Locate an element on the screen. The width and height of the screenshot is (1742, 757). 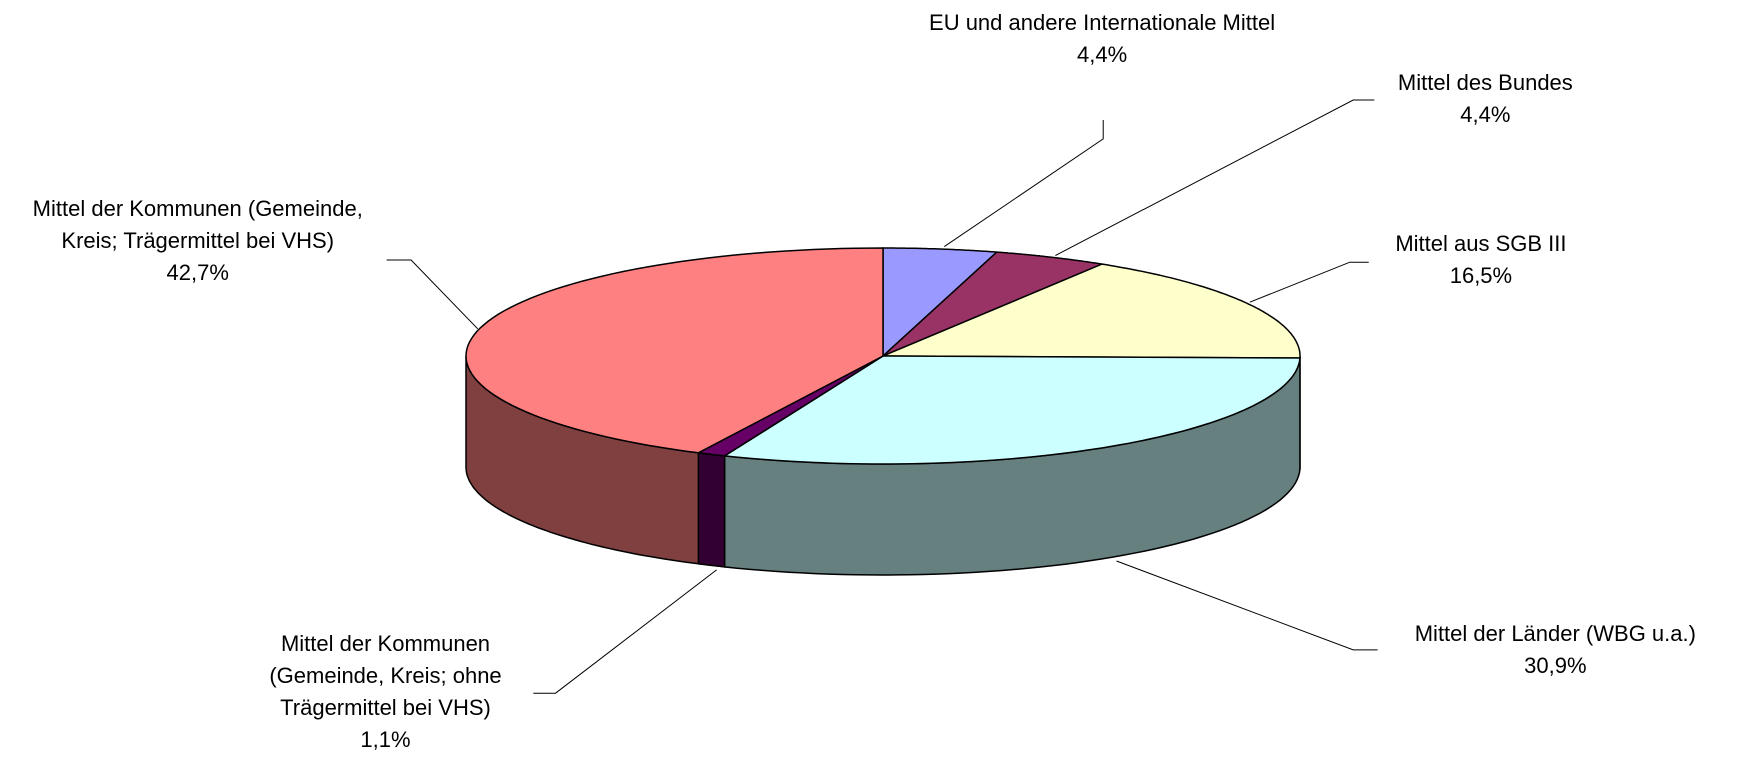
category-name: Mittel der Länder (WBG u.a.) is located at coordinates (1555, 633).